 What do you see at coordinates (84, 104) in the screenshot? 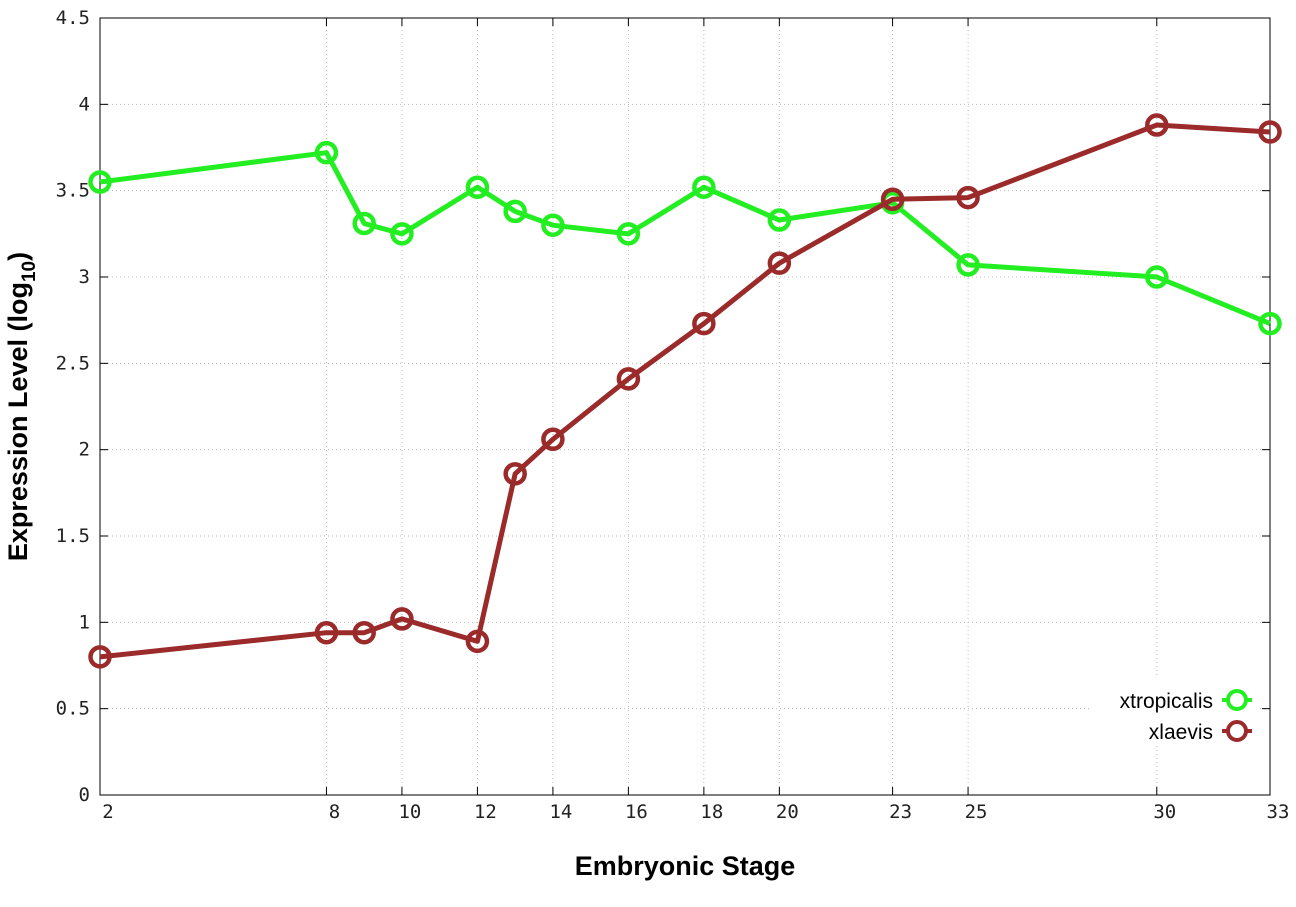
I see `y-tick-label: 4` at bounding box center [84, 104].